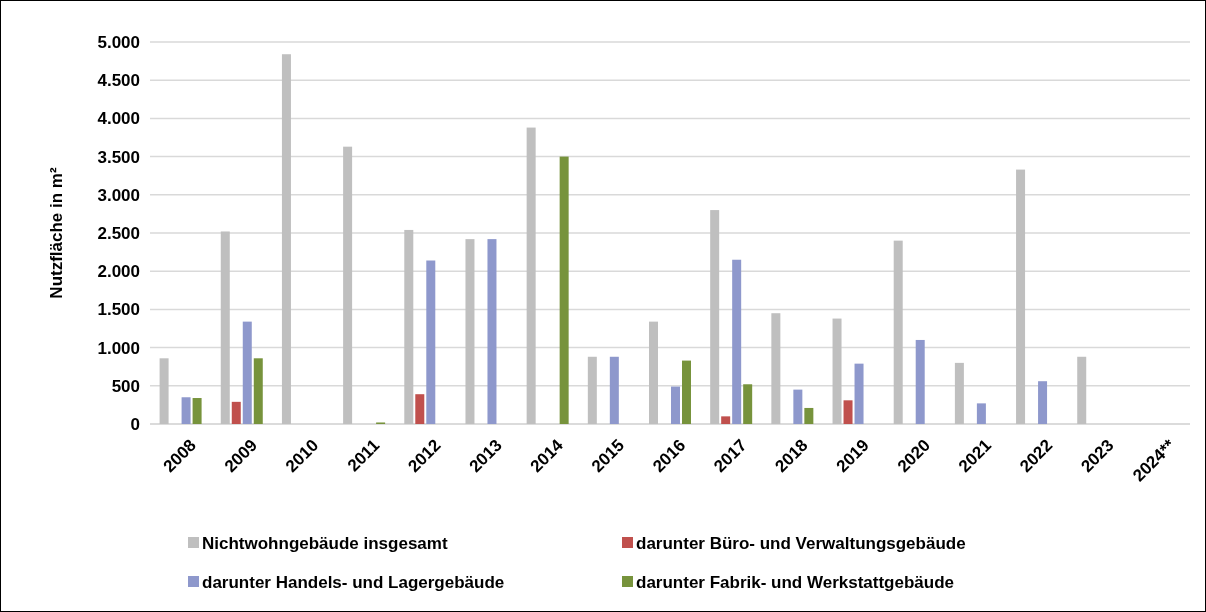 Image resolution: width=1206 pixels, height=612 pixels. What do you see at coordinates (118, 195) in the screenshot?
I see `y-tick-label: 3.000` at bounding box center [118, 195].